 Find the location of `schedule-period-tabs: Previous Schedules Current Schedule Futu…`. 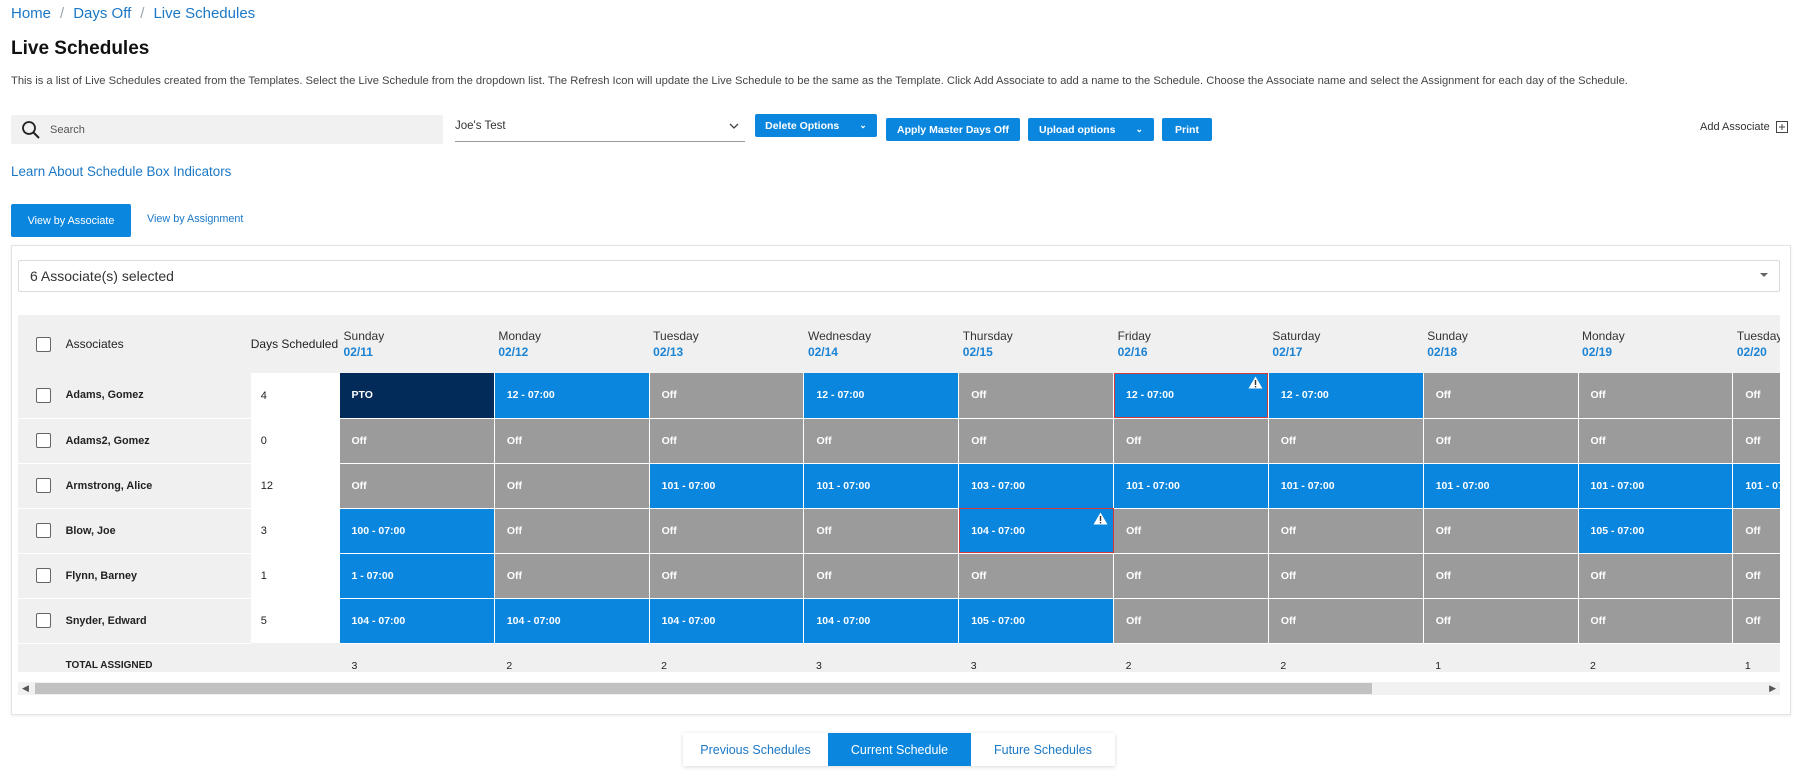

schedule-period-tabs: Previous Schedules Current Schedule Futu… is located at coordinates (899, 749).